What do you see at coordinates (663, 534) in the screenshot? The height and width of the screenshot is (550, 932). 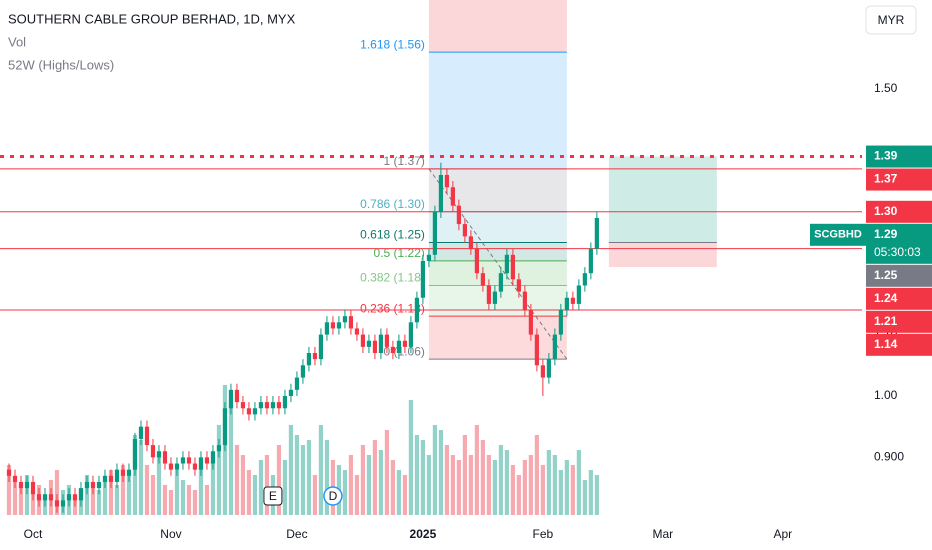 I see `x-tick-label: Mar` at bounding box center [663, 534].